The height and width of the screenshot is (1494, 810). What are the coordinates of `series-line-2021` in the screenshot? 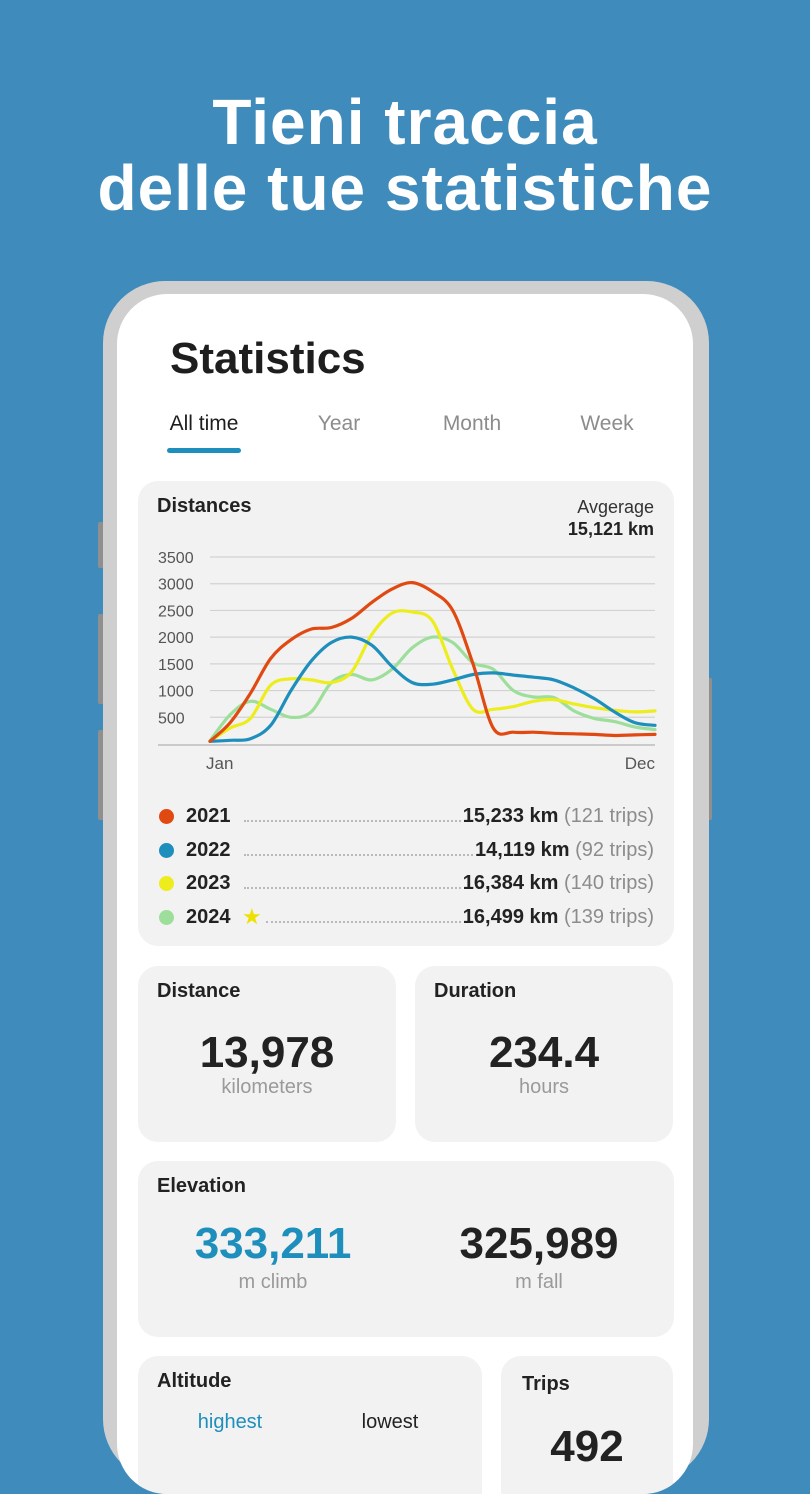 It's located at (432, 661).